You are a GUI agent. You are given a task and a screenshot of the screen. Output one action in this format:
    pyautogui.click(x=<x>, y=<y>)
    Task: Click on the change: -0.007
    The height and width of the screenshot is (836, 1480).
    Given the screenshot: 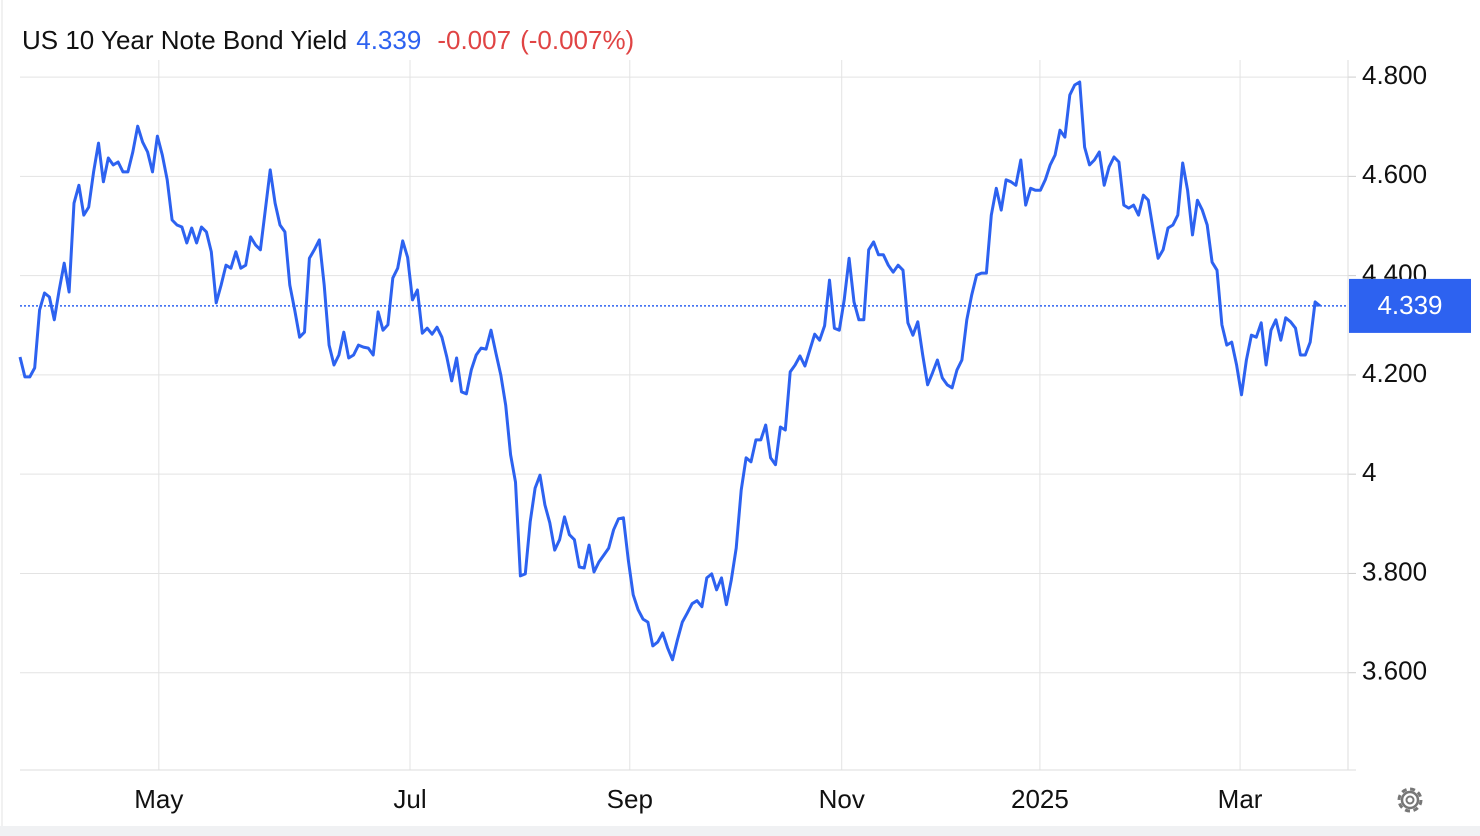 What is the action you would take?
    pyautogui.click(x=474, y=40)
    